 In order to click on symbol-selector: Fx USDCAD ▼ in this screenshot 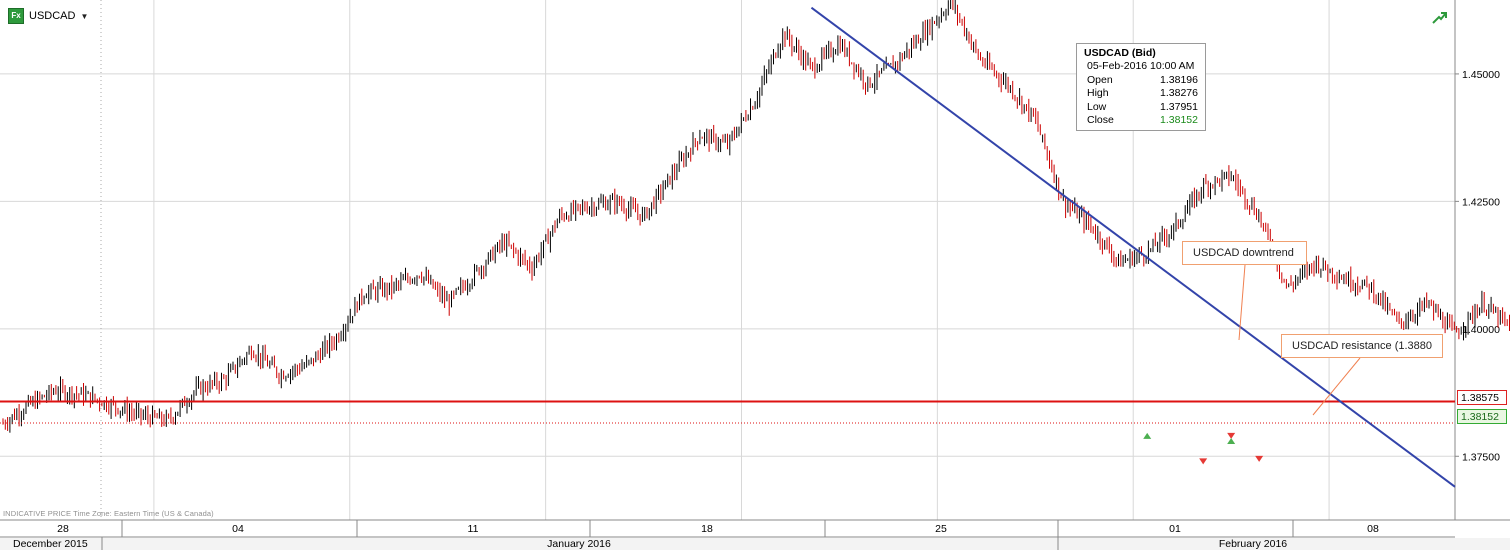, I will do `click(48, 16)`.